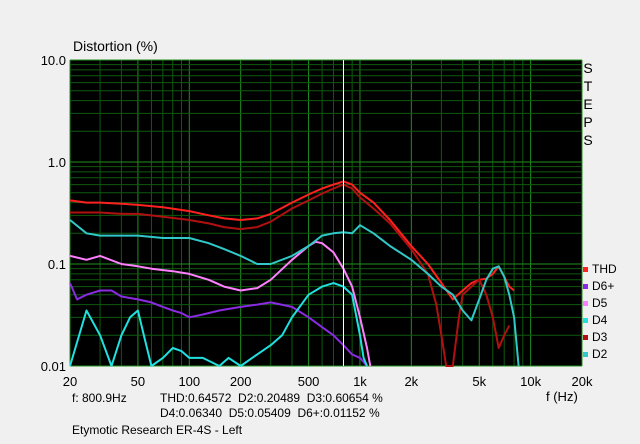  Describe the element at coordinates (411, 381) in the screenshot. I see `x-tick-label: 2k` at that location.